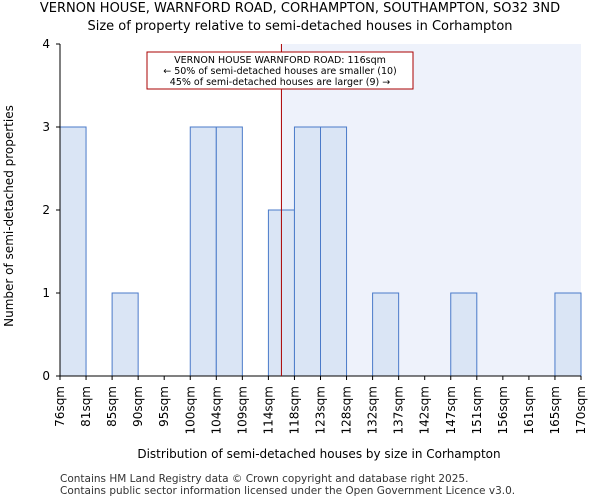 The width and height of the screenshot is (600, 500). I want to click on x-tick-label: 114sqm, so click(268, 410).